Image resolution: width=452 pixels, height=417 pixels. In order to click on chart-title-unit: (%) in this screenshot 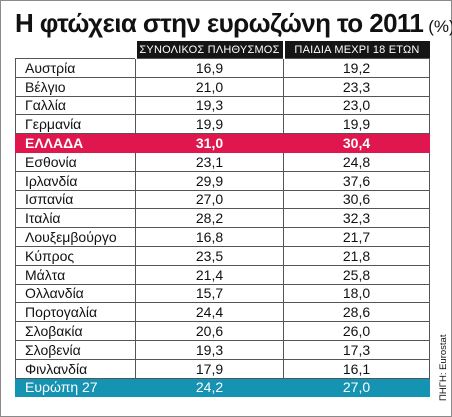, I will do `click(440, 26)`.